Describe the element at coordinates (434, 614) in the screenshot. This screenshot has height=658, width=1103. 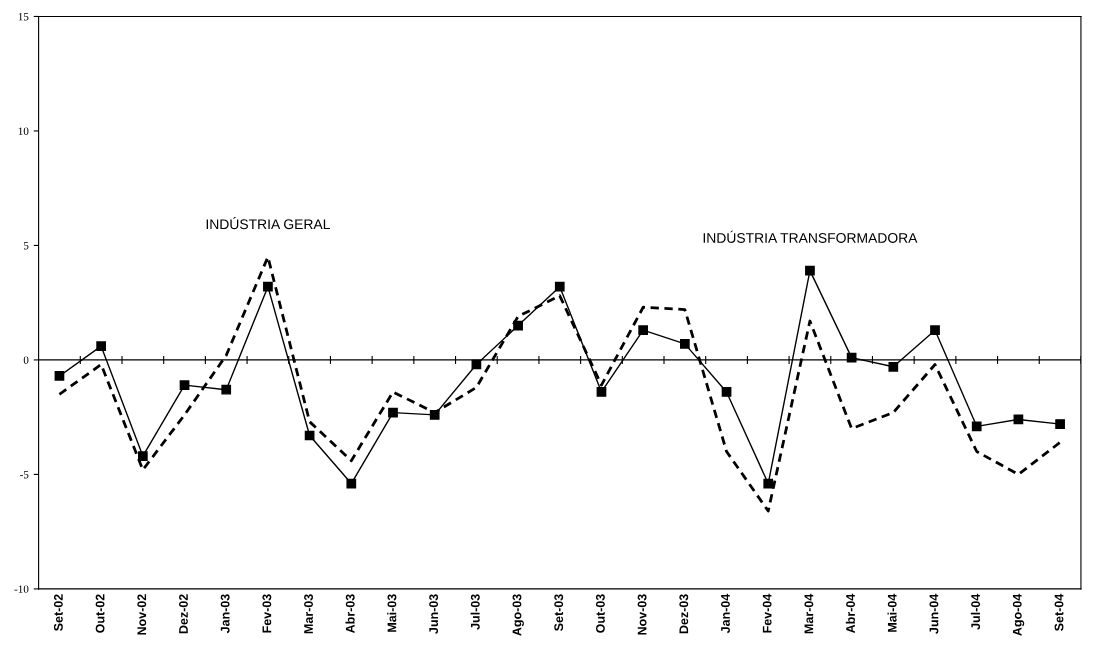
I see `x-tick-label: Jun-03` at that location.